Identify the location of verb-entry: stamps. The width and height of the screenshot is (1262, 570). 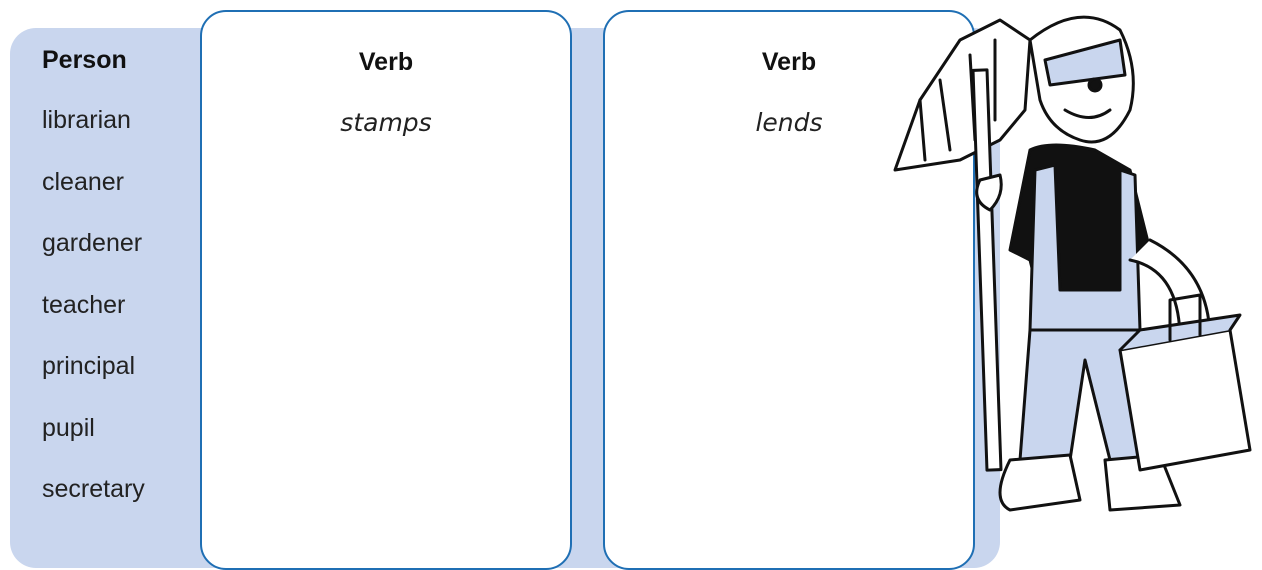
(386, 122).